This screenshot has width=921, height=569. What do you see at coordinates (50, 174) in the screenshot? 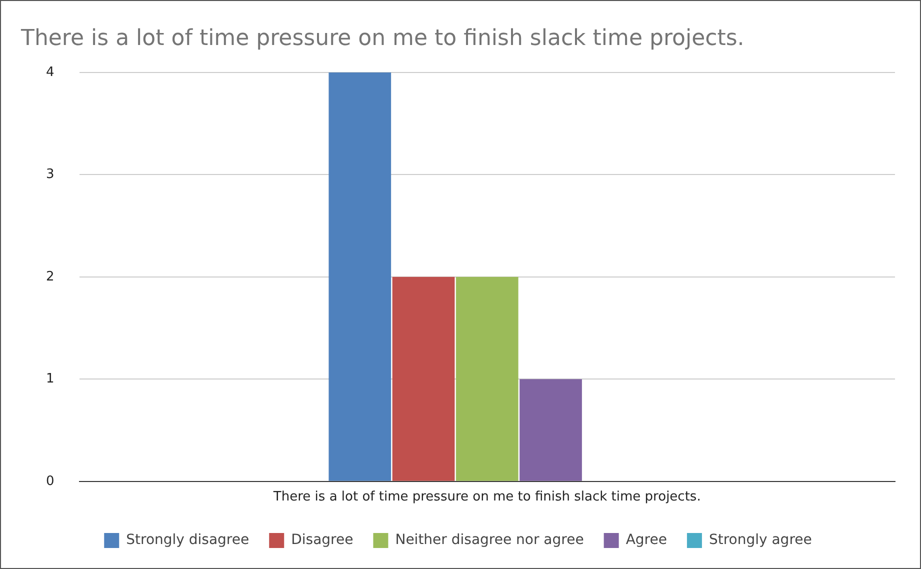
I see `y-tick-label: 3` at bounding box center [50, 174].